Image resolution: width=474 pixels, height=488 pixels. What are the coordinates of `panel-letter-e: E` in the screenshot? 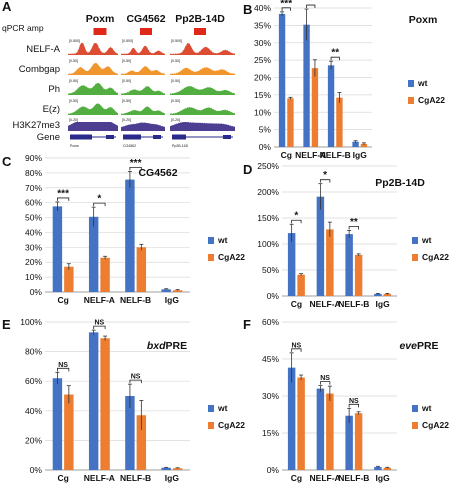 It's located at (6, 324).